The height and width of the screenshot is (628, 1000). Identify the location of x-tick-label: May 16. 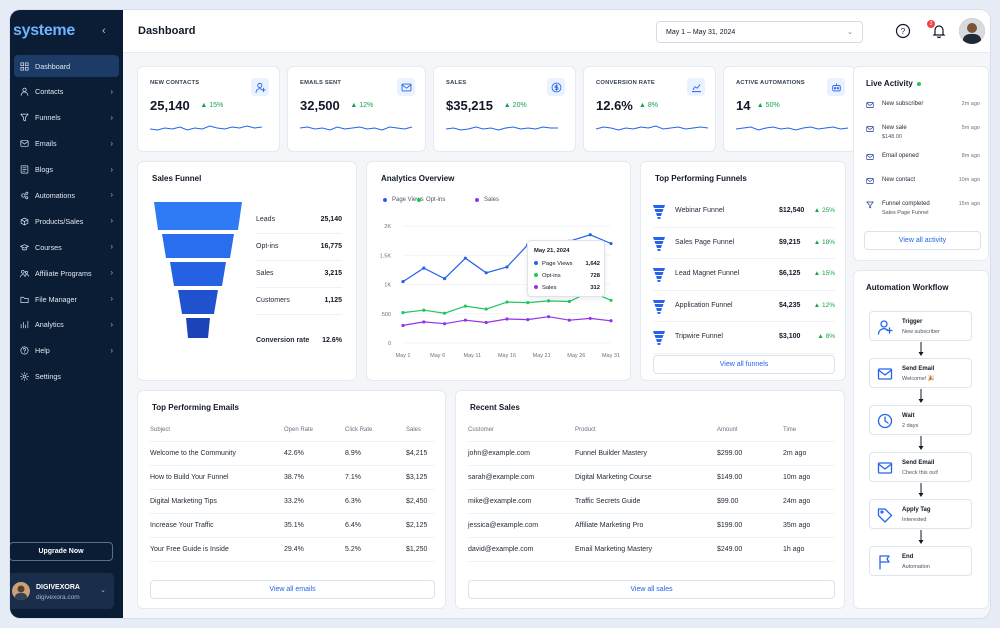
(507, 356).